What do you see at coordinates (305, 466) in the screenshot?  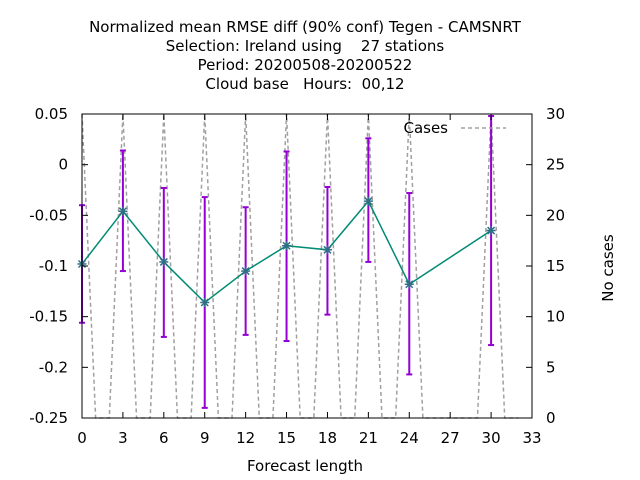 I see `x-axis-label: Forecast length` at bounding box center [305, 466].